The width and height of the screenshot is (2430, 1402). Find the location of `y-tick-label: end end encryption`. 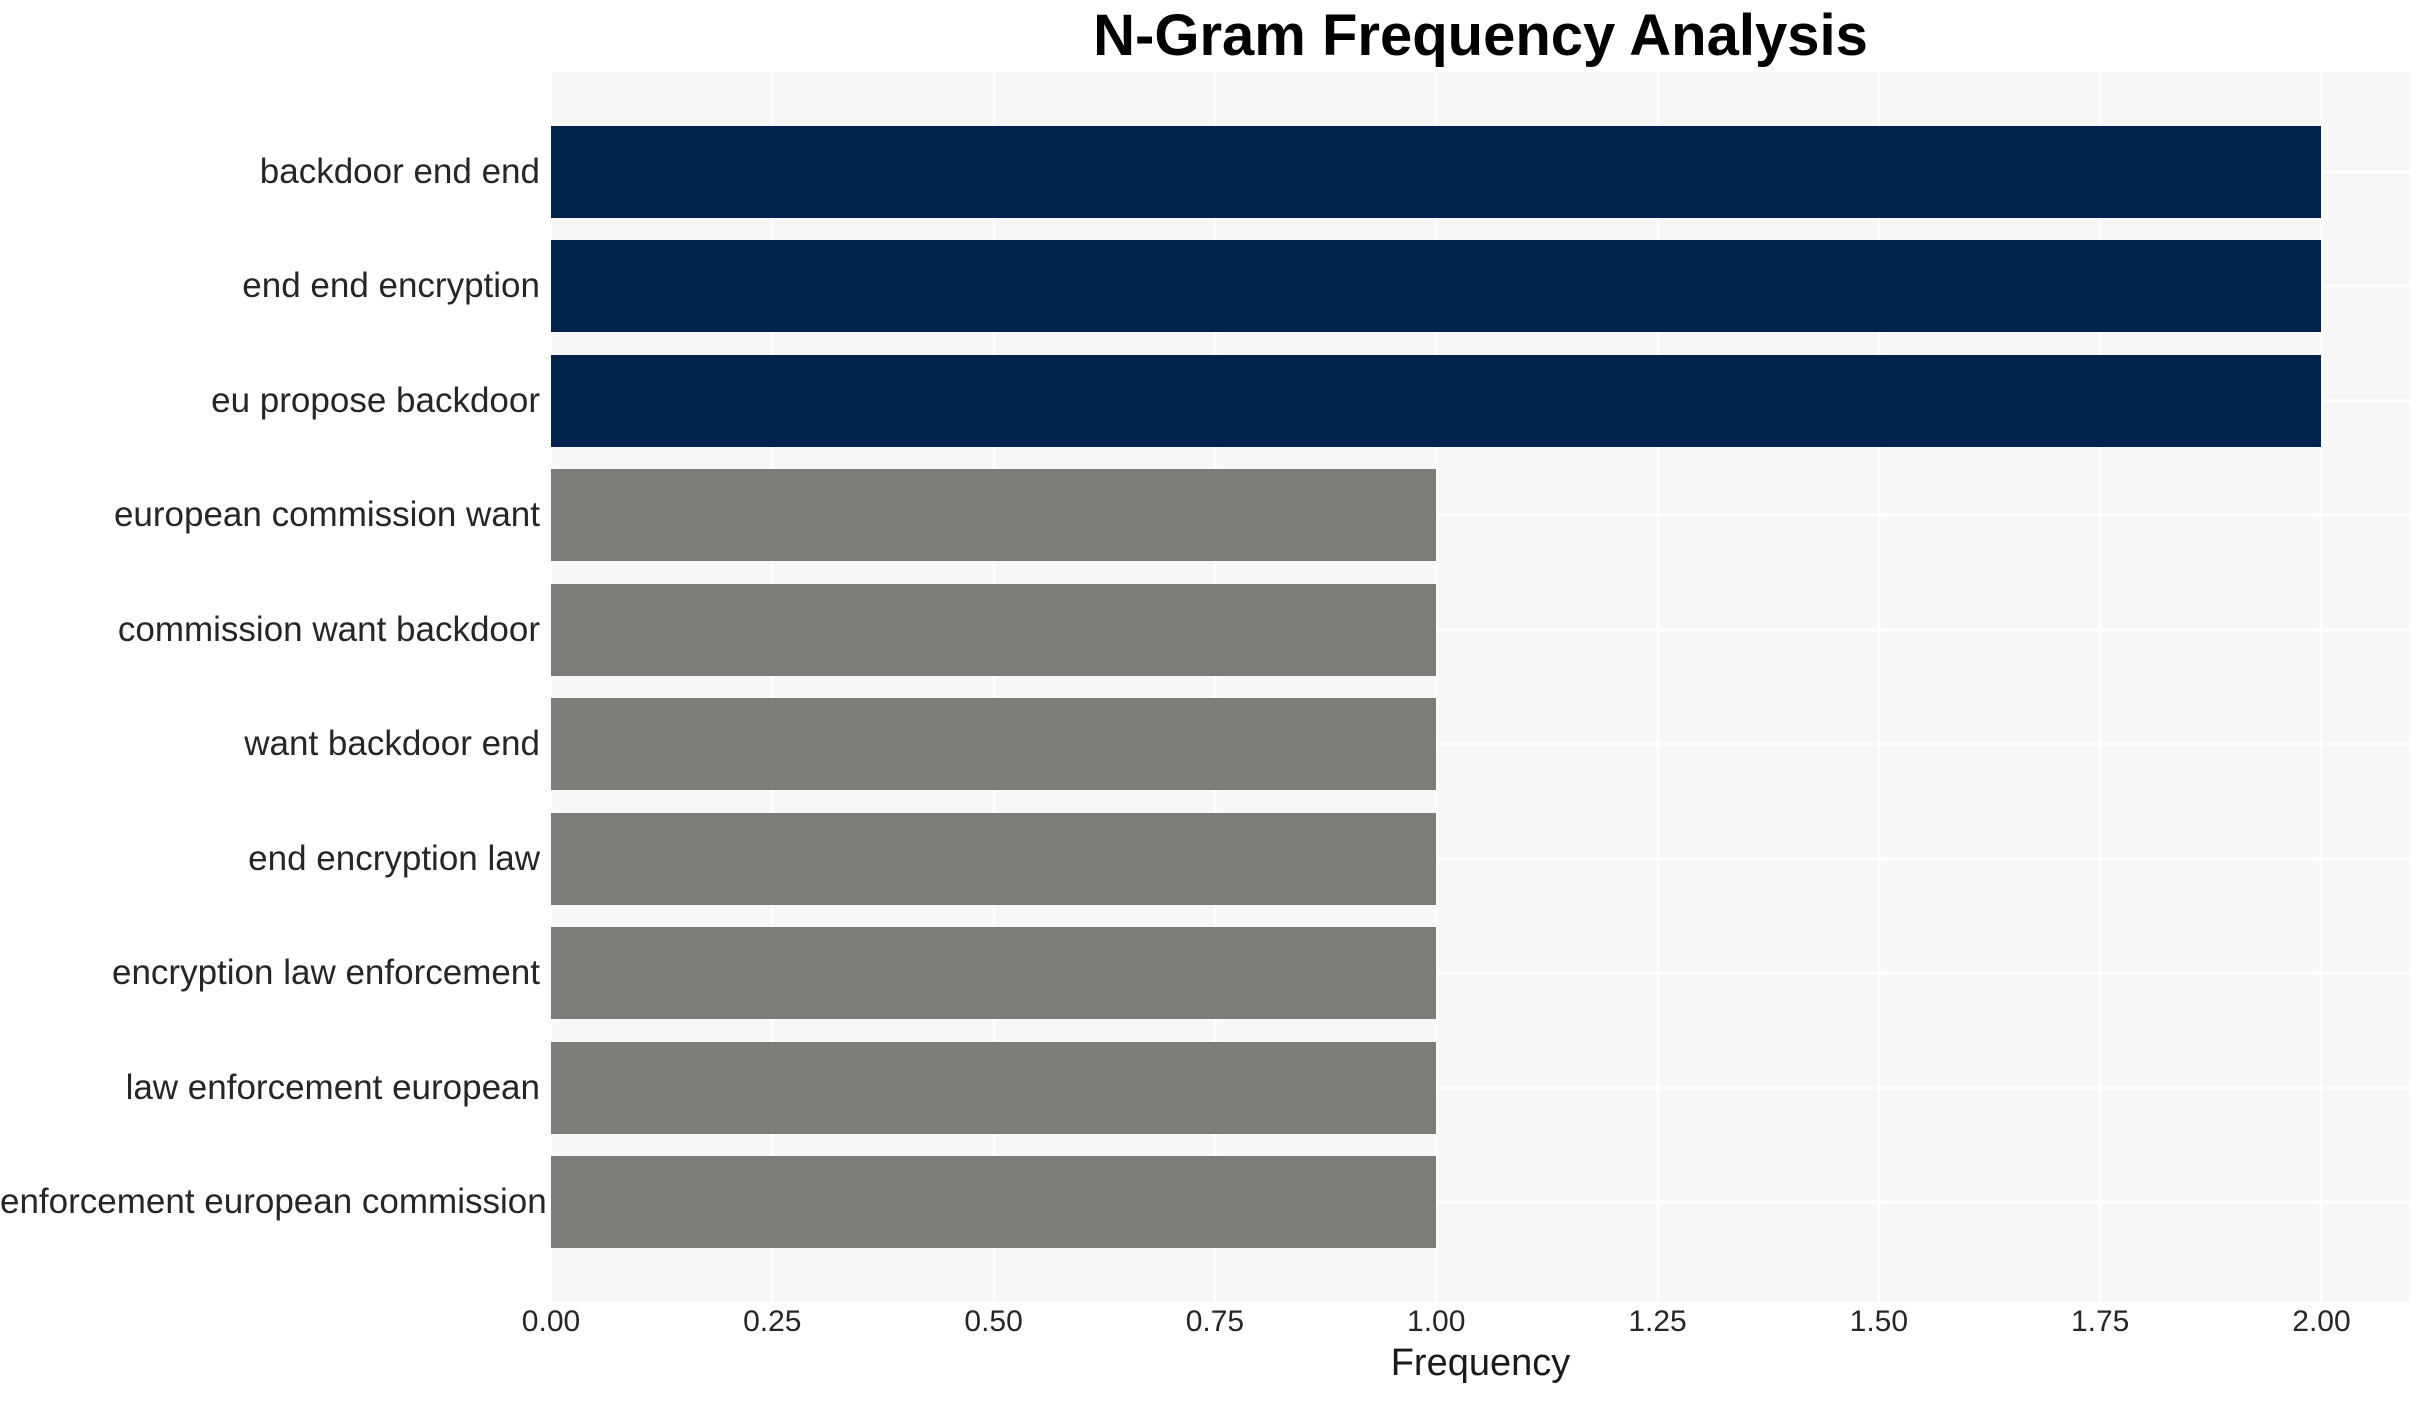

y-tick-label: end end encryption is located at coordinates (391, 286).